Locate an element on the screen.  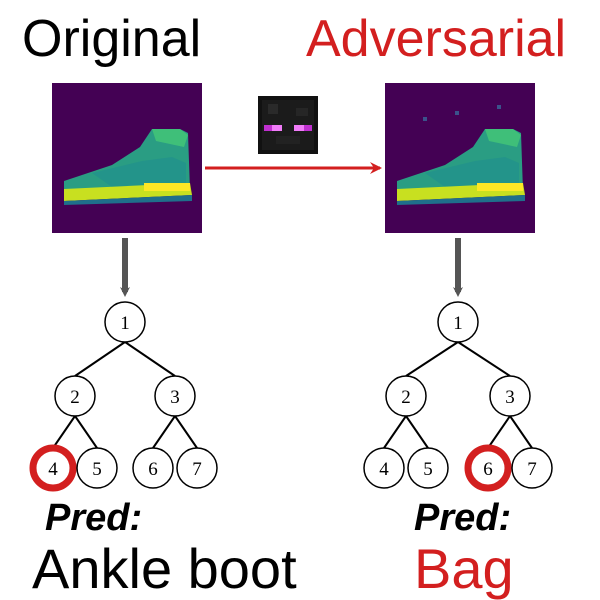
original-decision-tree: 1 2 3 4 5 6 7 is located at coordinates (123, 396).